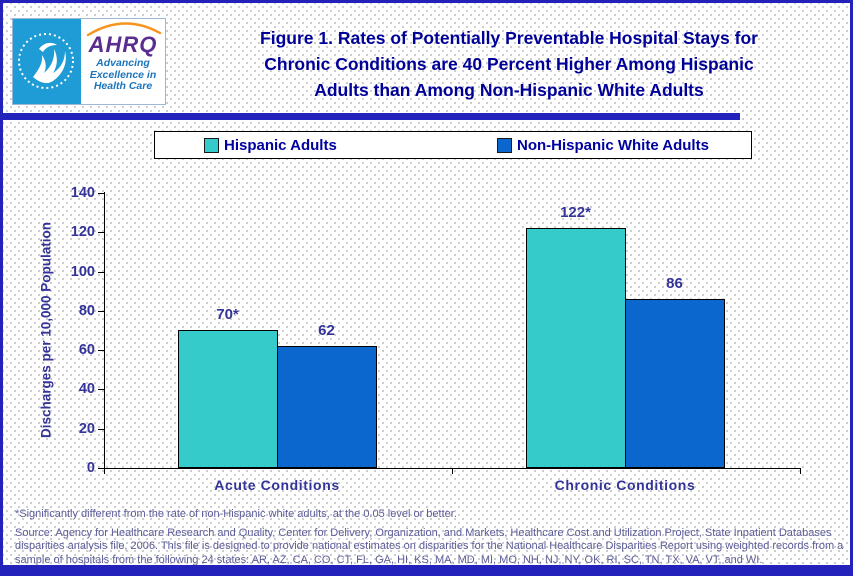  I want to click on category-label: Acute Conditions, so click(277, 485).